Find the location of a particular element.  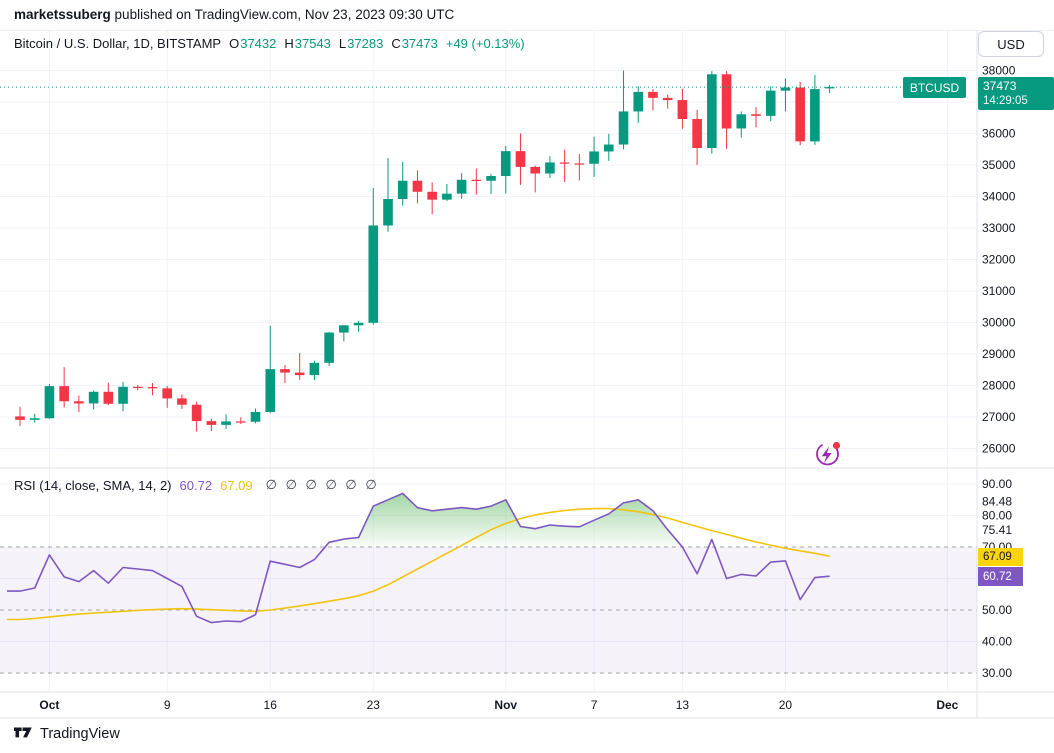

price-tick-label: 36000 is located at coordinates (999, 134).